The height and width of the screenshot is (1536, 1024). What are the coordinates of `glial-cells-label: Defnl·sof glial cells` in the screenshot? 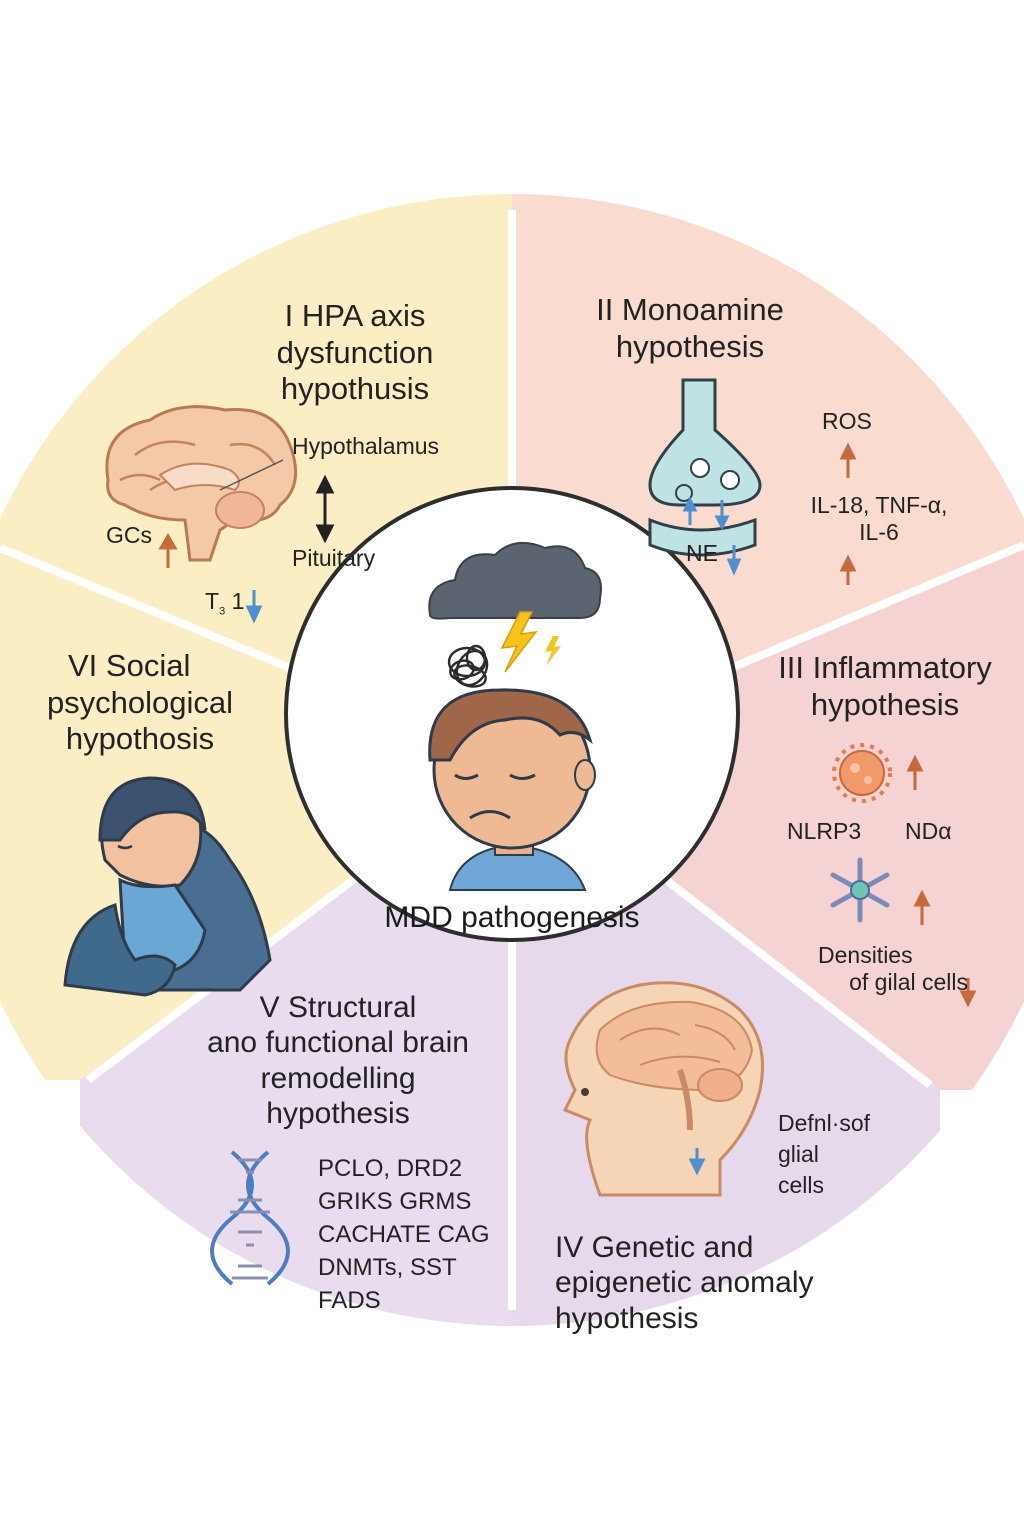 It's located at (824, 1154).